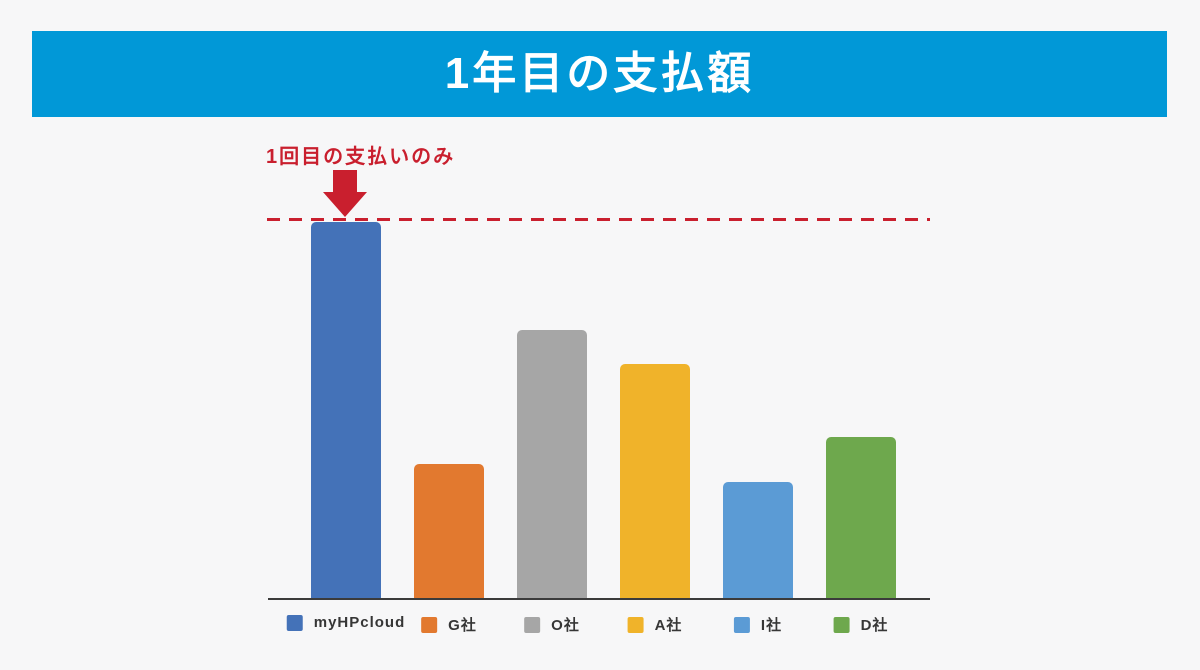  What do you see at coordinates (565, 625) in the screenshot?
I see `legend-label: O社` at bounding box center [565, 625].